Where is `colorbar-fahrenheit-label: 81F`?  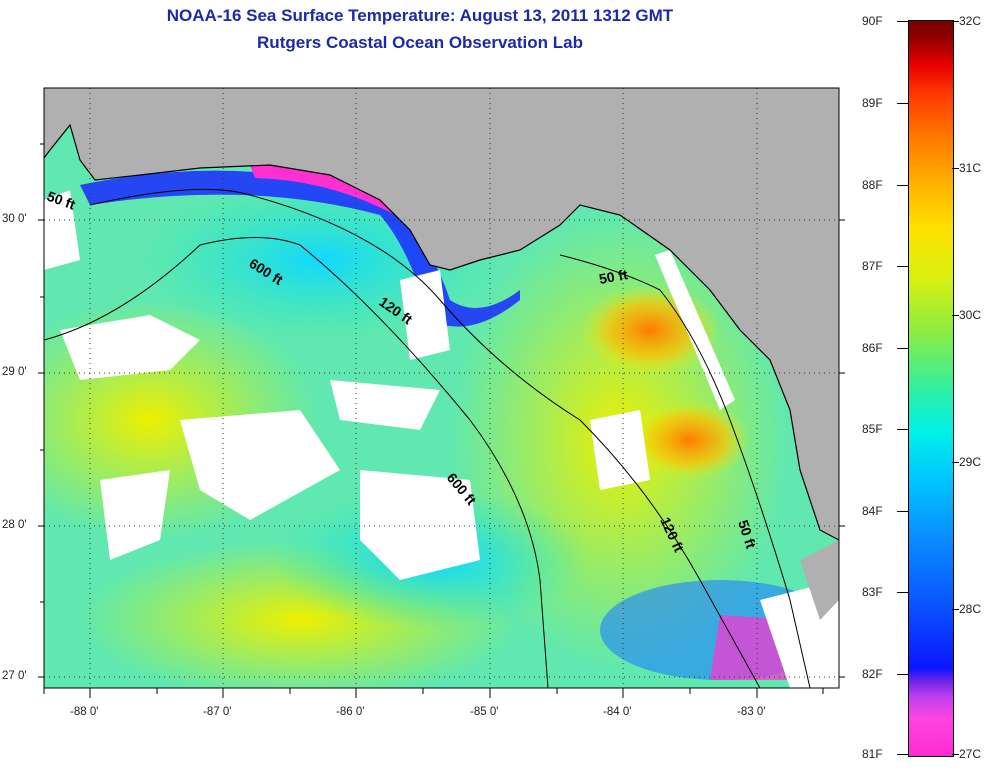
colorbar-fahrenheit-label: 81F is located at coordinates (872, 754).